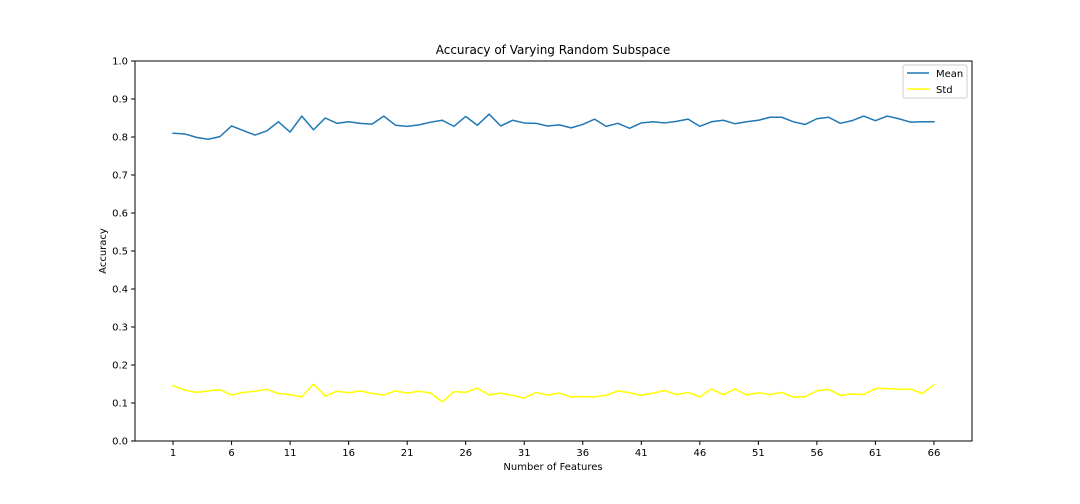  What do you see at coordinates (553, 50) in the screenshot?
I see `chart-title: Accuracy of Varying Random Subspace` at bounding box center [553, 50].